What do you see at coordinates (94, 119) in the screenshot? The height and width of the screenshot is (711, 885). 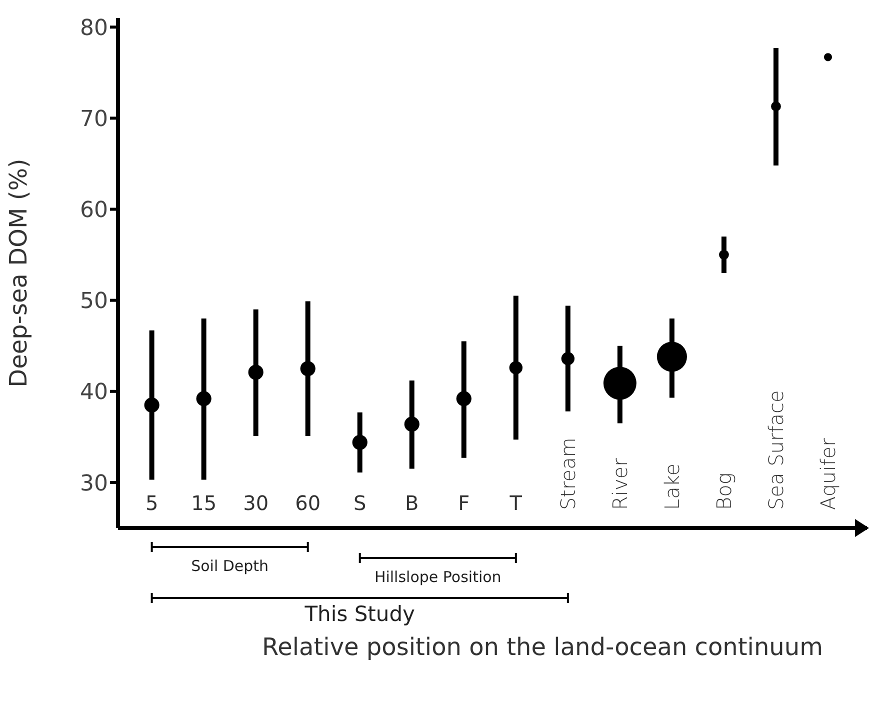 I see `y-tick-label: 70` at bounding box center [94, 119].